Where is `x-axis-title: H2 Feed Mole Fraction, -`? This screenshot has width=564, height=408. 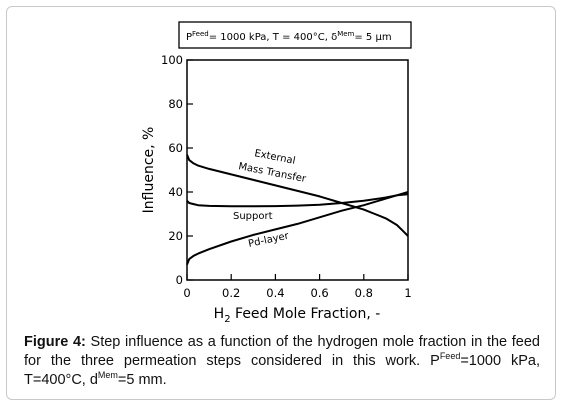
x-axis-title: H2 Feed Mole Fraction, - is located at coordinates (297, 315).